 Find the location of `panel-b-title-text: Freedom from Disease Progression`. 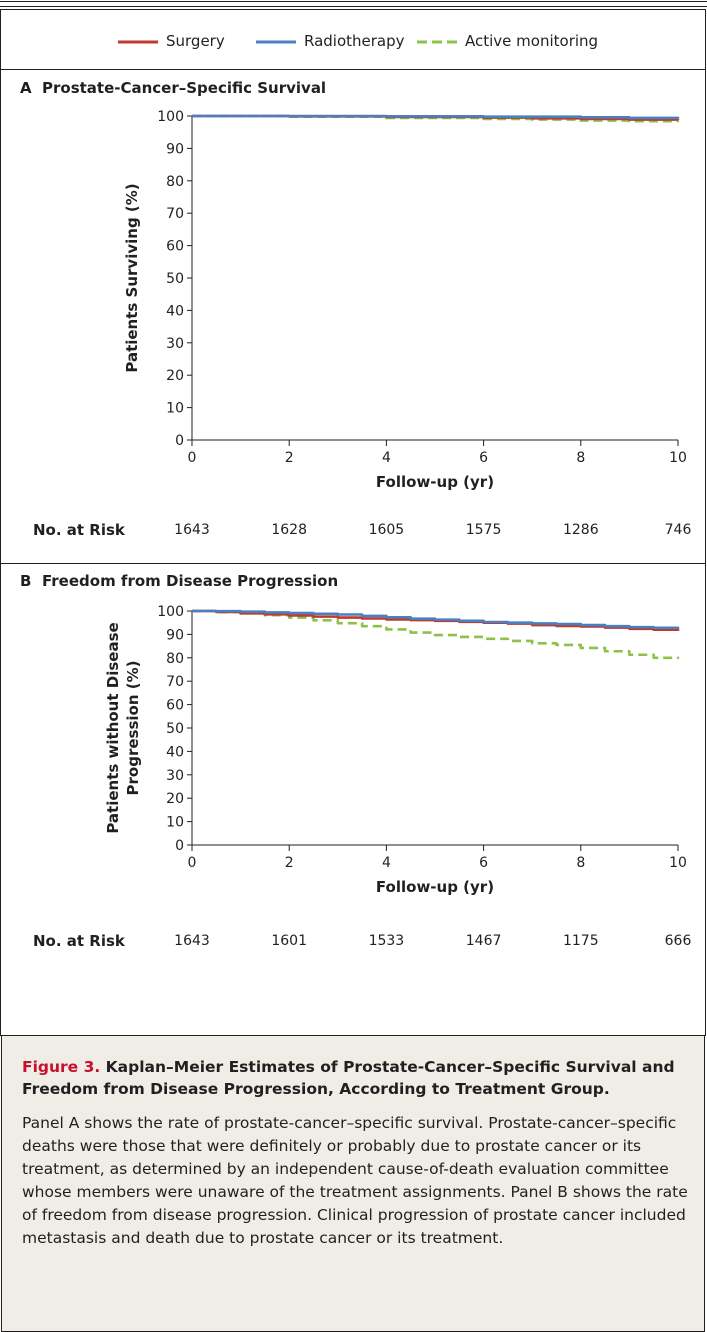

panel-b-title-text: Freedom from Disease Progression is located at coordinates (190, 581).